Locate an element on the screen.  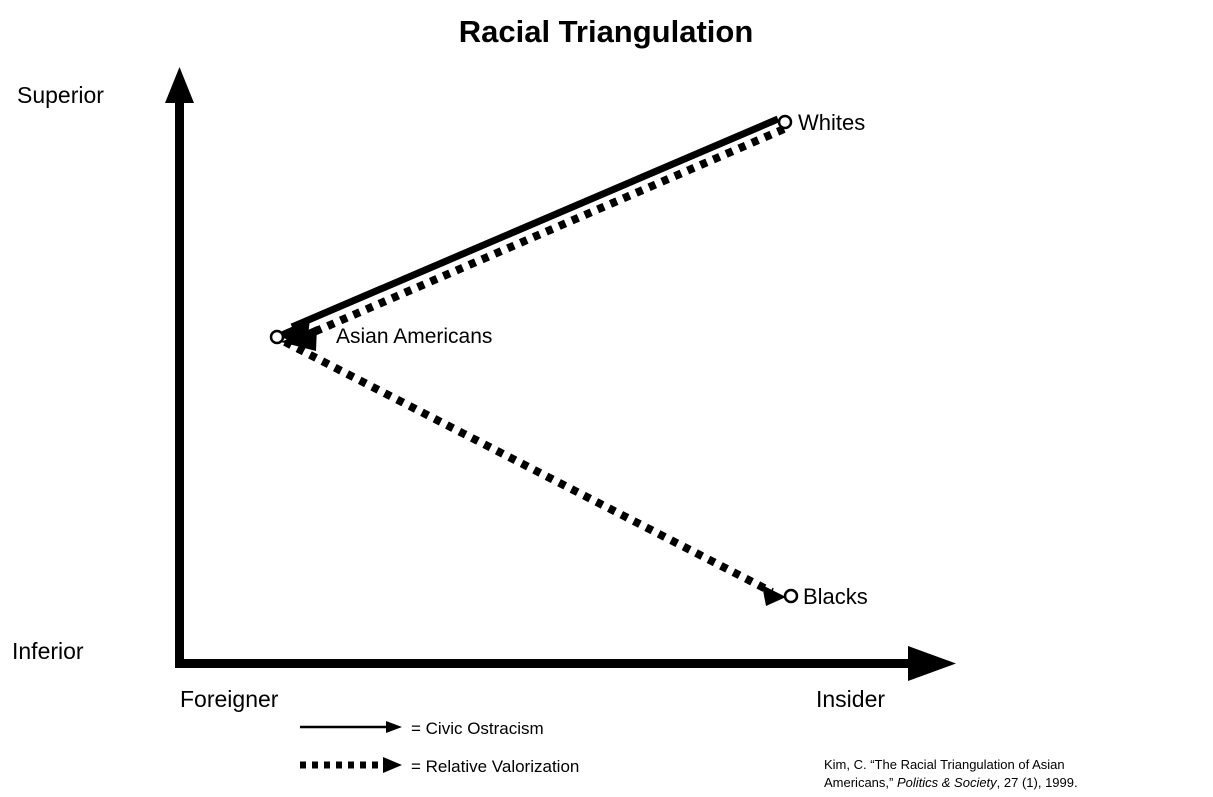
node-marker-blacks is located at coordinates (791, 596).